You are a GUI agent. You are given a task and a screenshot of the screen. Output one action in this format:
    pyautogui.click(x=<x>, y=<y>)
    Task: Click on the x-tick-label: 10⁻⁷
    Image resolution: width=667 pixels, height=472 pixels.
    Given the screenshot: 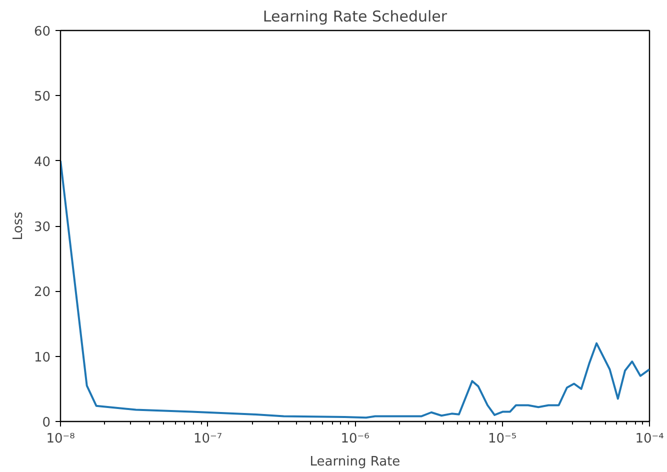 What is the action you would take?
    pyautogui.click(x=207, y=439)
    